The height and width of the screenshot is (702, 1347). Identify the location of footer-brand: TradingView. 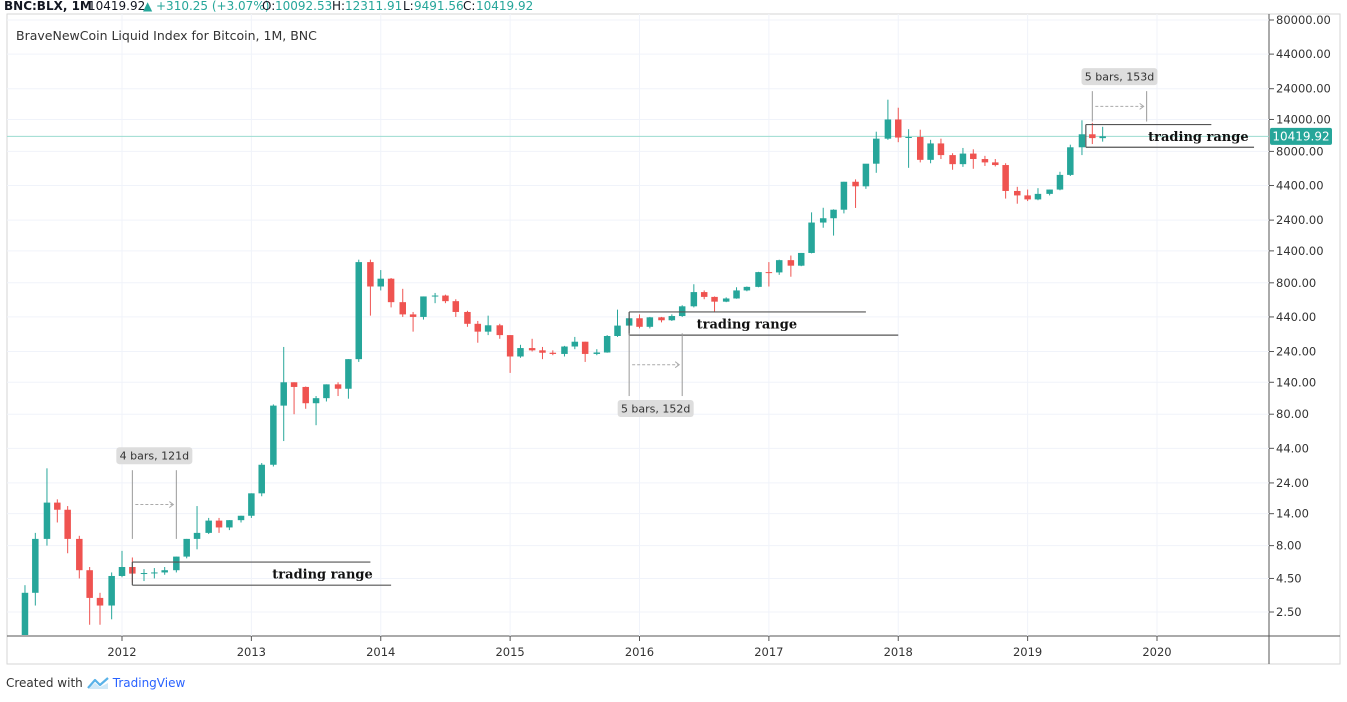
(149, 683).